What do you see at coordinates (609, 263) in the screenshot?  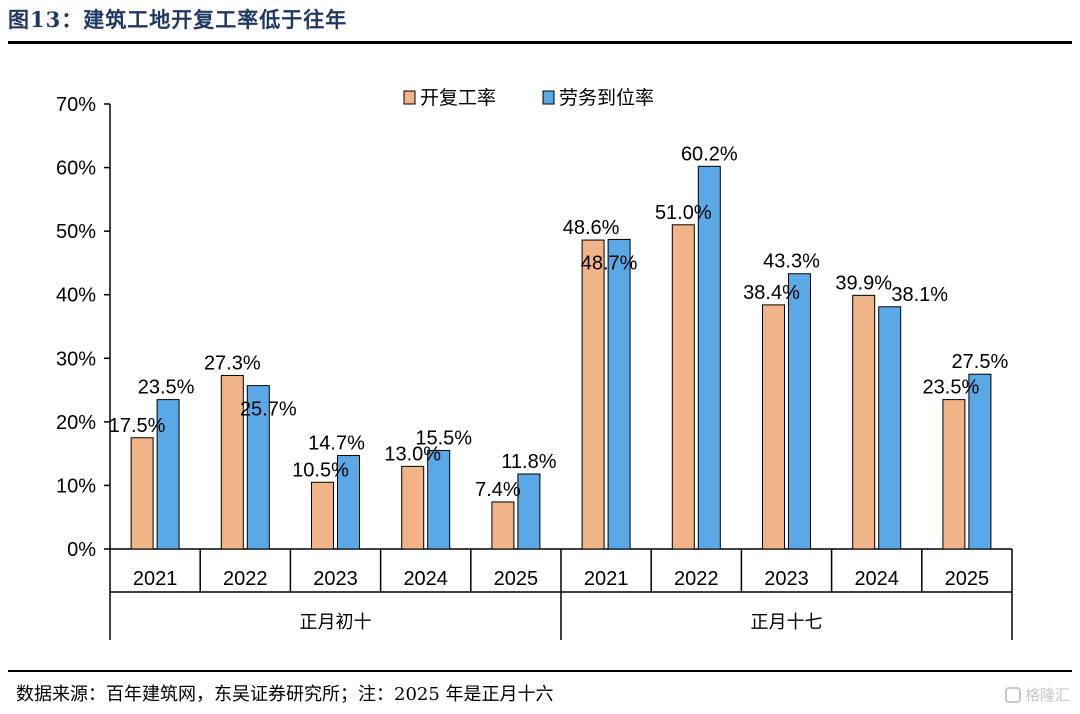 I see `data-label: 48.7%` at bounding box center [609, 263].